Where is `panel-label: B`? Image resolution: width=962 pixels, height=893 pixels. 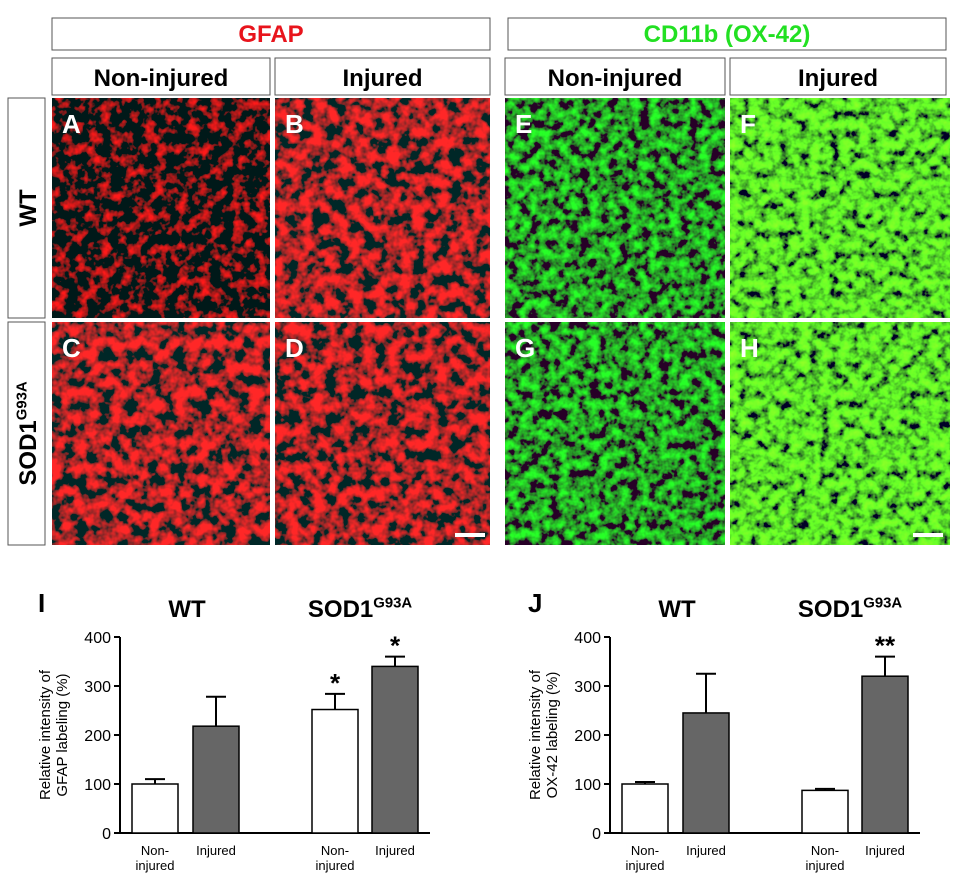 panel-label: B is located at coordinates (294, 124).